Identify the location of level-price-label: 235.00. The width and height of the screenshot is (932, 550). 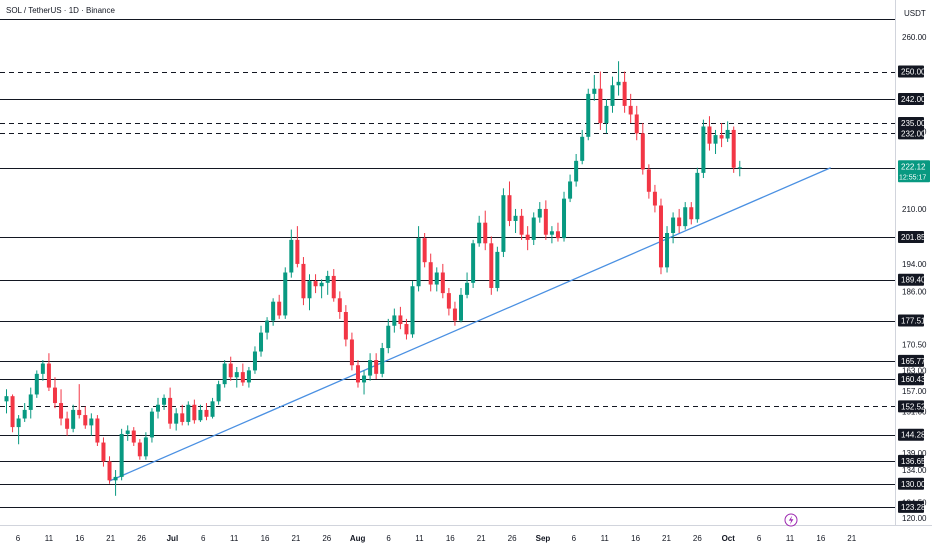
(912, 123).